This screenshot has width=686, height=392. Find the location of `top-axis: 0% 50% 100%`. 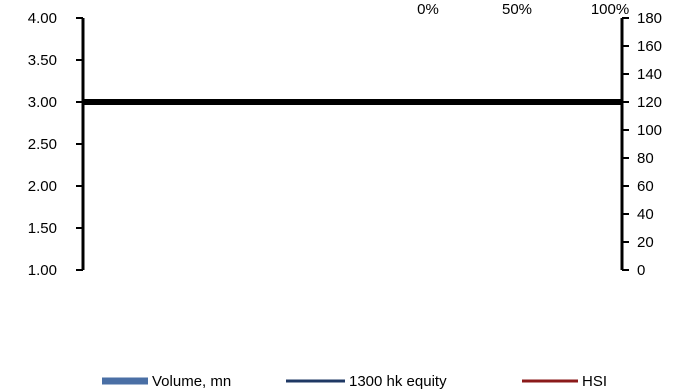

top-axis: 0% 50% 100% is located at coordinates (523, 9).